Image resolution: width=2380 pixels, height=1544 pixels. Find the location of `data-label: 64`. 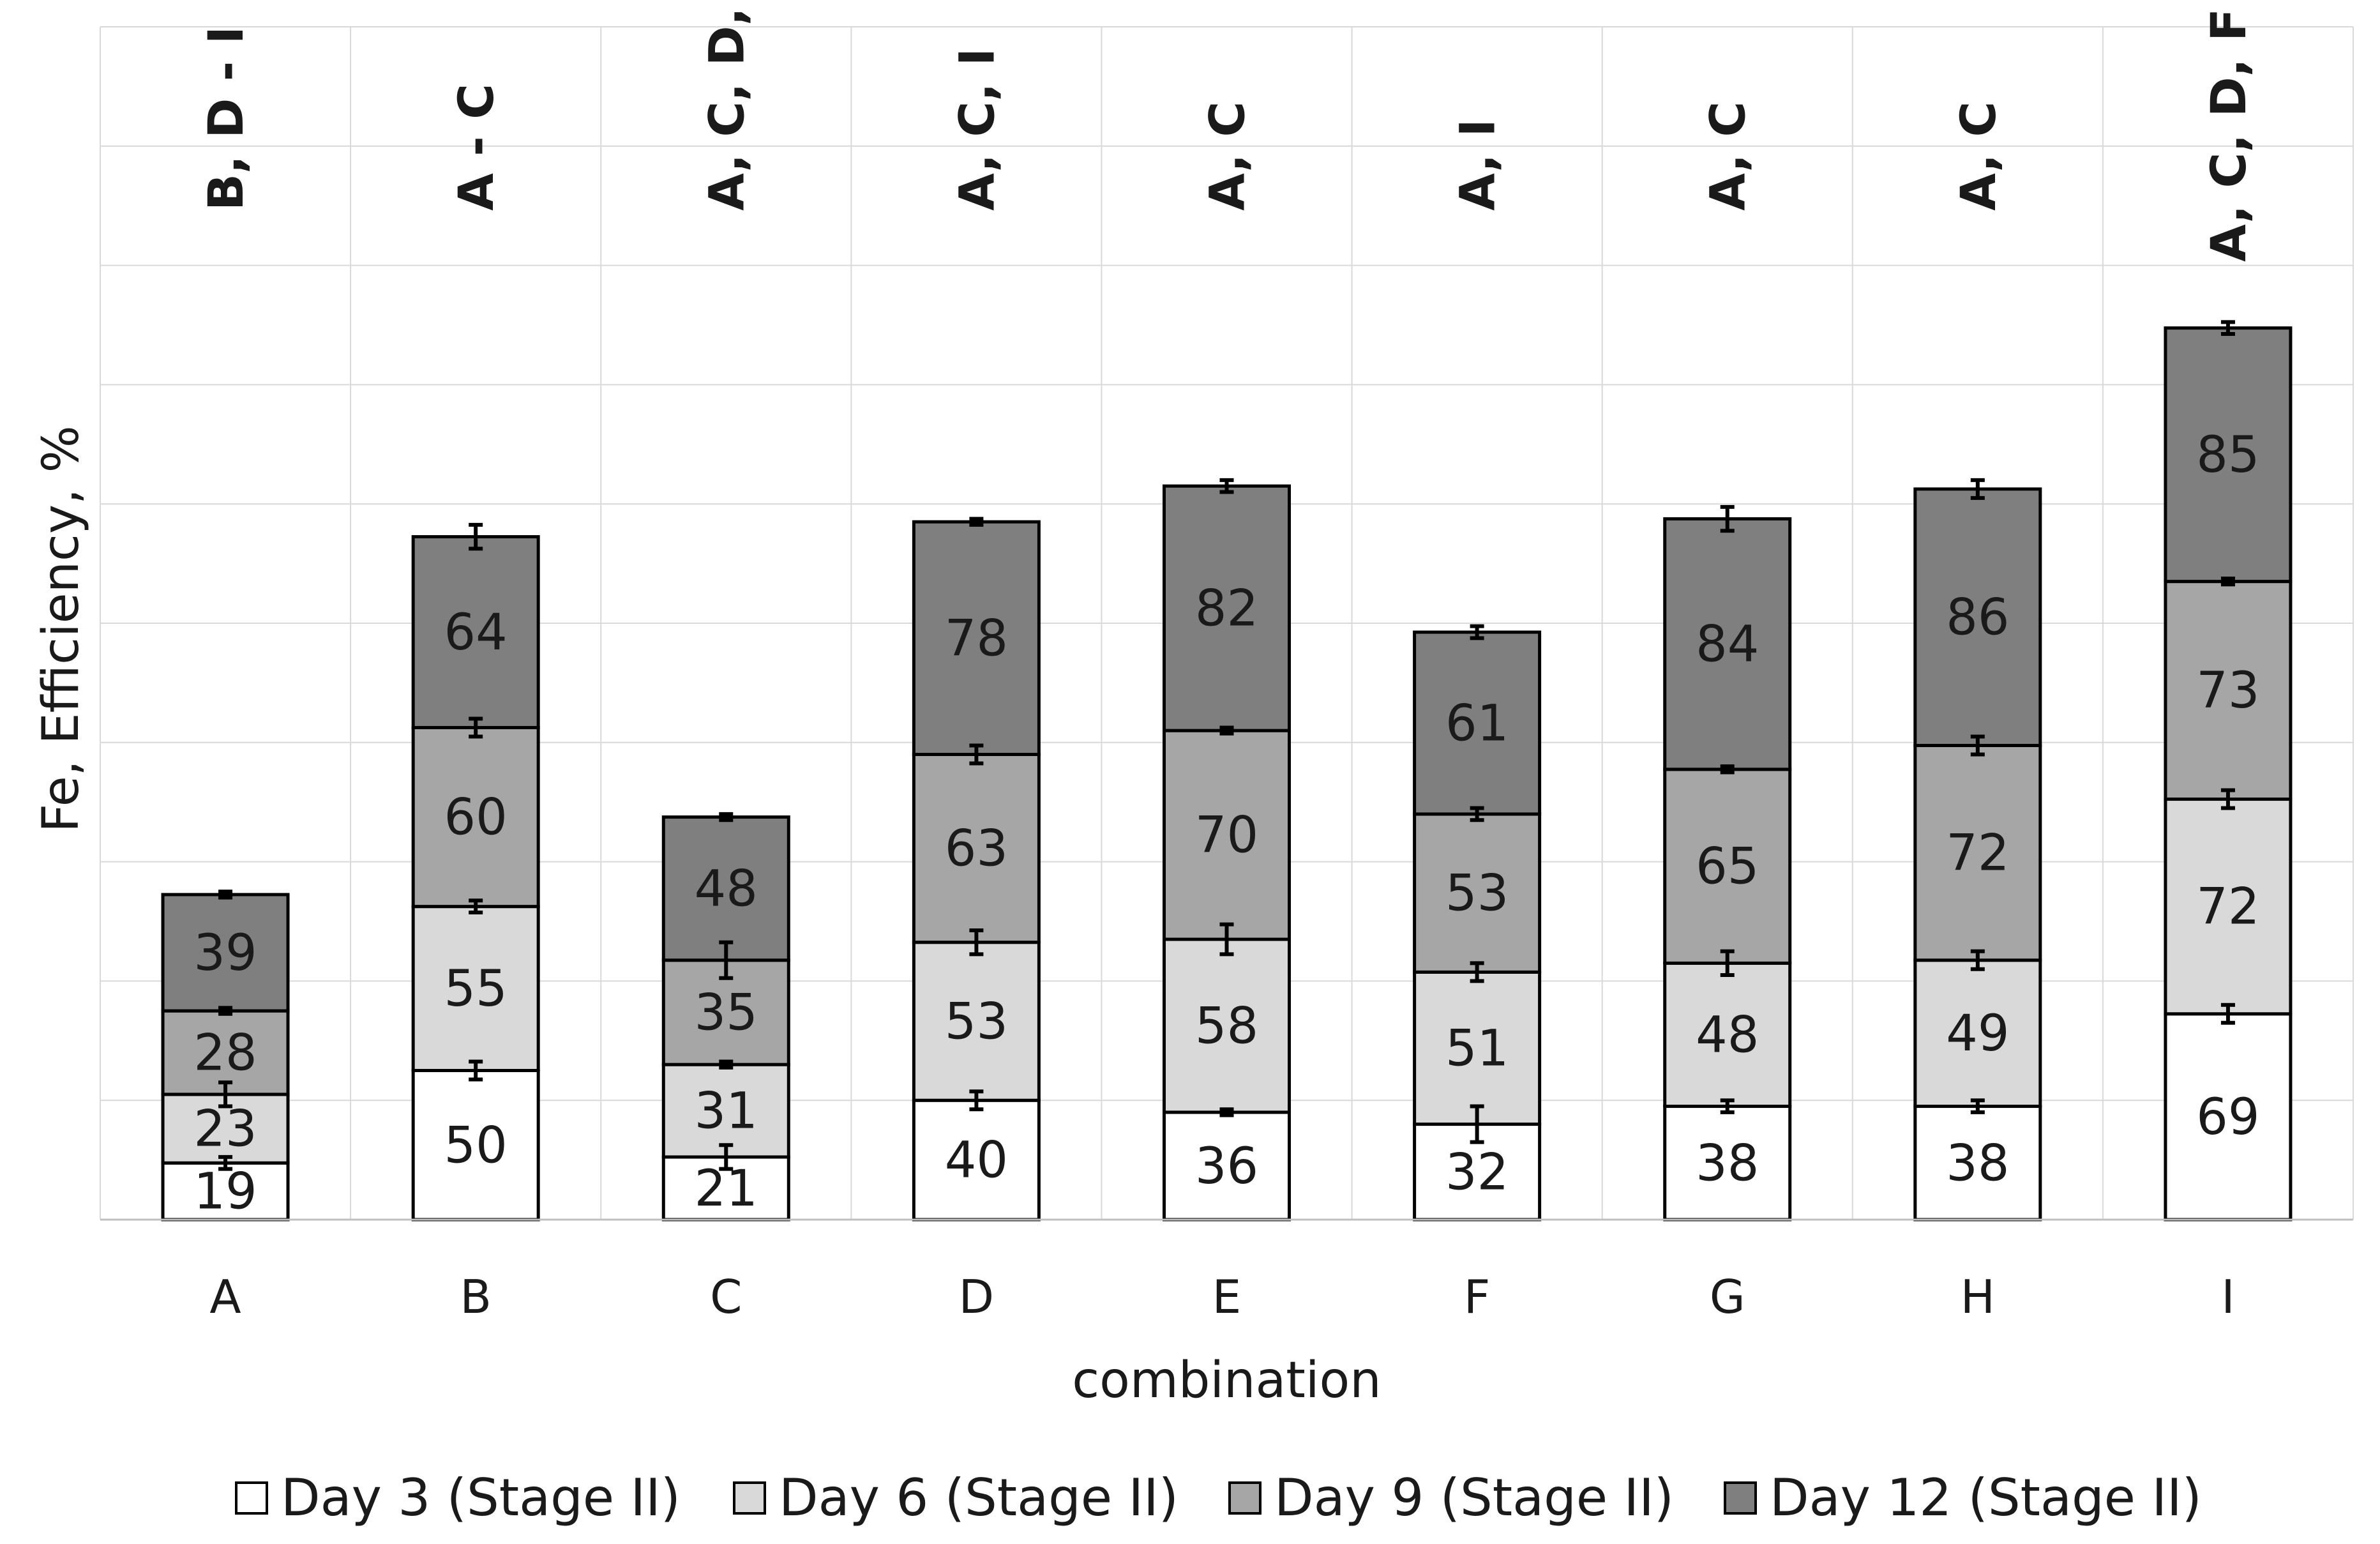

data-label: 64 is located at coordinates (476, 633).